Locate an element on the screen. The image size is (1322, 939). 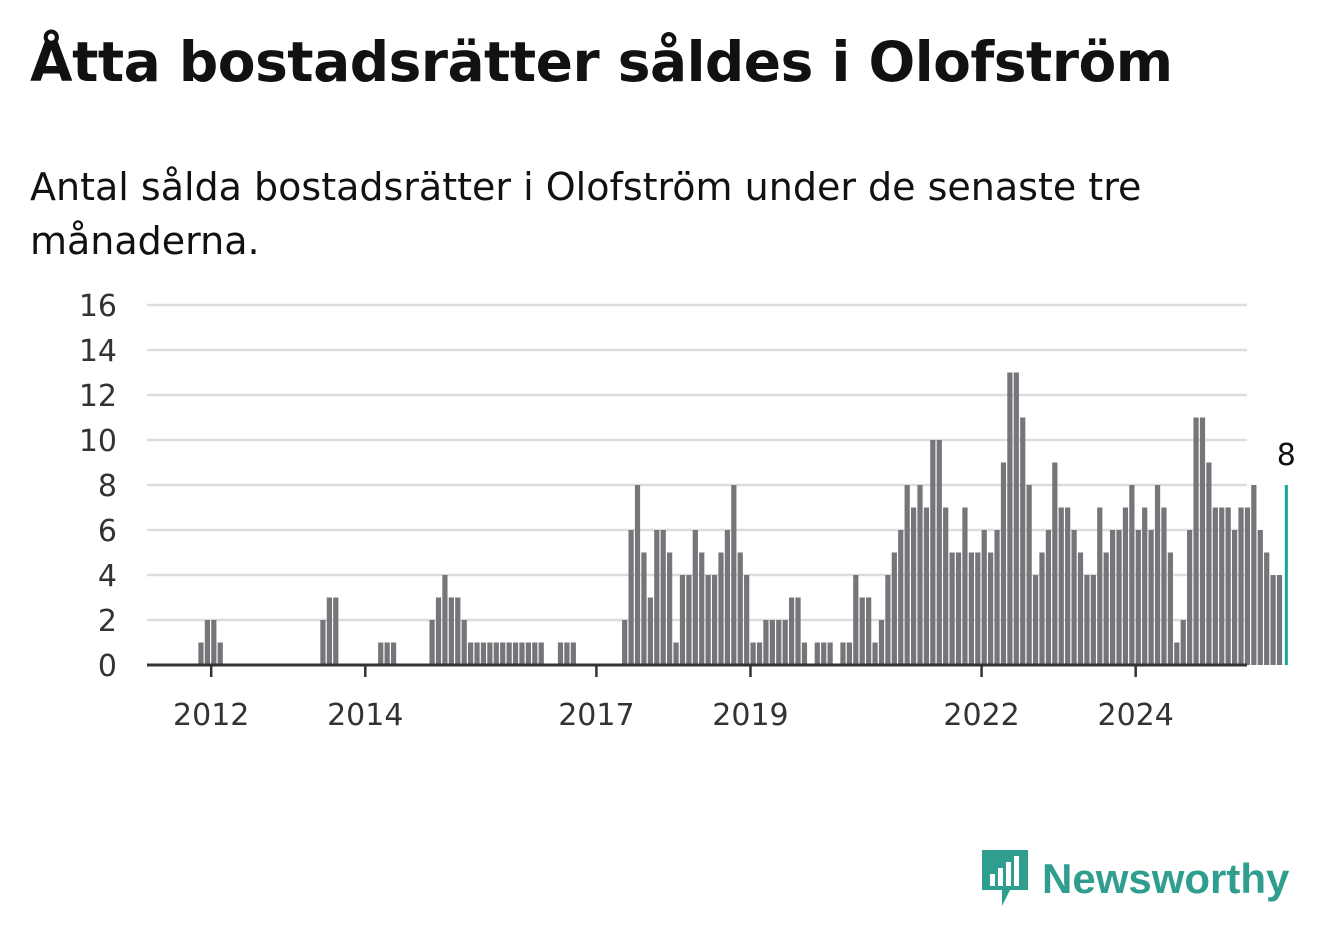
y-tick-label: 14 is located at coordinates (98, 351).